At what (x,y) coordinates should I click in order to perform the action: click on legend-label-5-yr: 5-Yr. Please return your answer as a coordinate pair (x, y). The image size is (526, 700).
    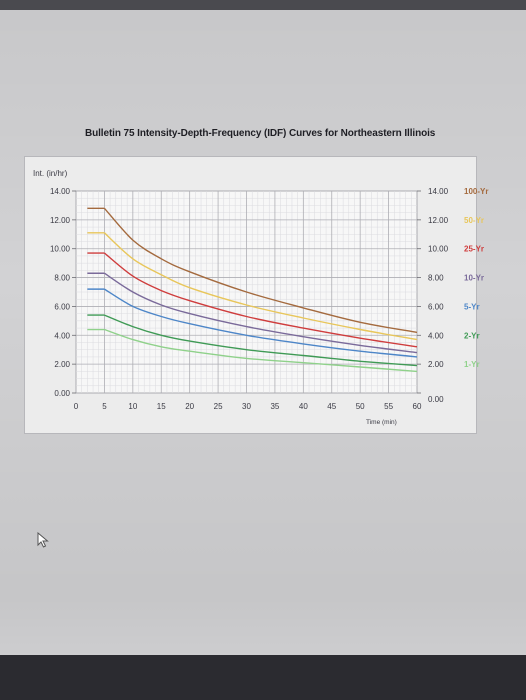
    Looking at the image, I should click on (472, 306).